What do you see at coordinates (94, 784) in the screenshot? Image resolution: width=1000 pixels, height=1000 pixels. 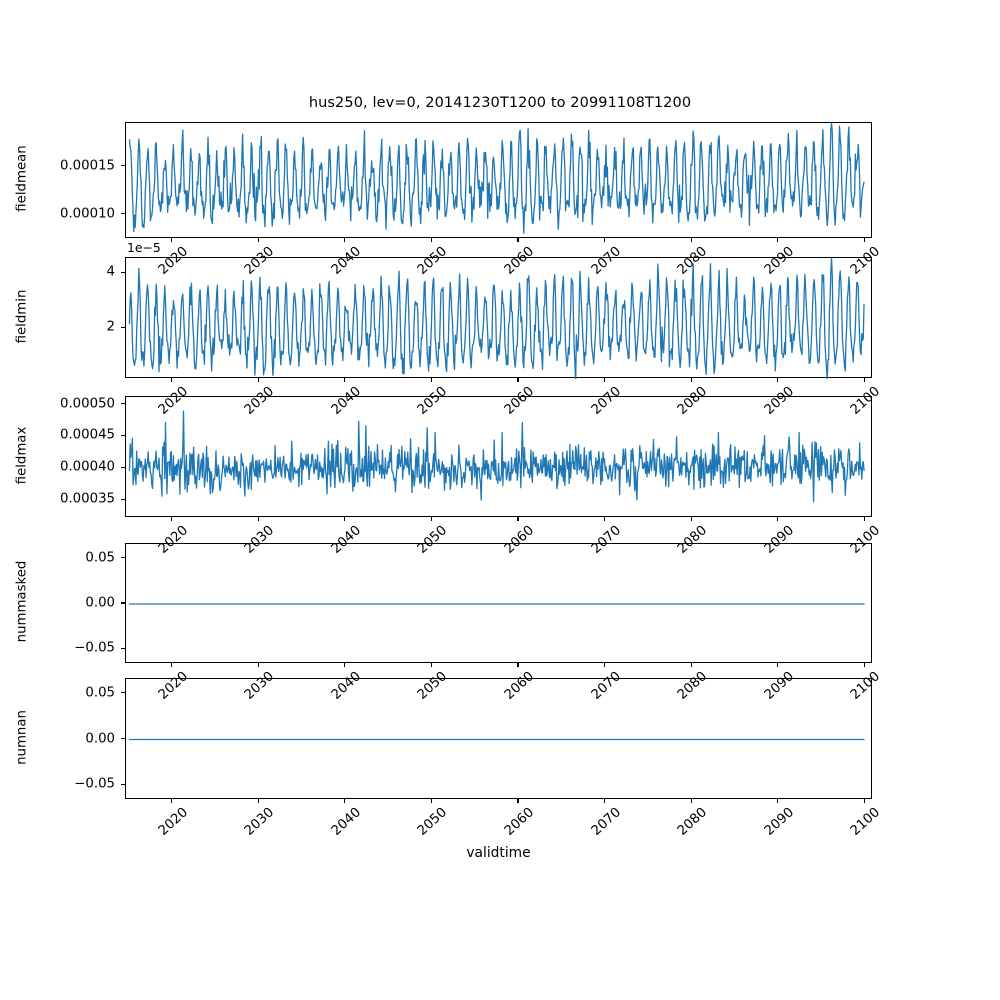 I see `ytick-label-numnan-0: −0.05` at bounding box center [94, 784].